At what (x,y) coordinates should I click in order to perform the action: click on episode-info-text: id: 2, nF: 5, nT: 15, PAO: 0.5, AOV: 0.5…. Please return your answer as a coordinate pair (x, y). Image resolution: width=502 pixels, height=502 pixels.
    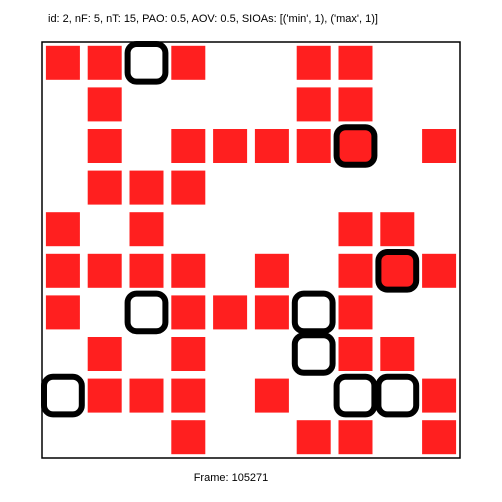
    Looking at the image, I should click on (213, 19).